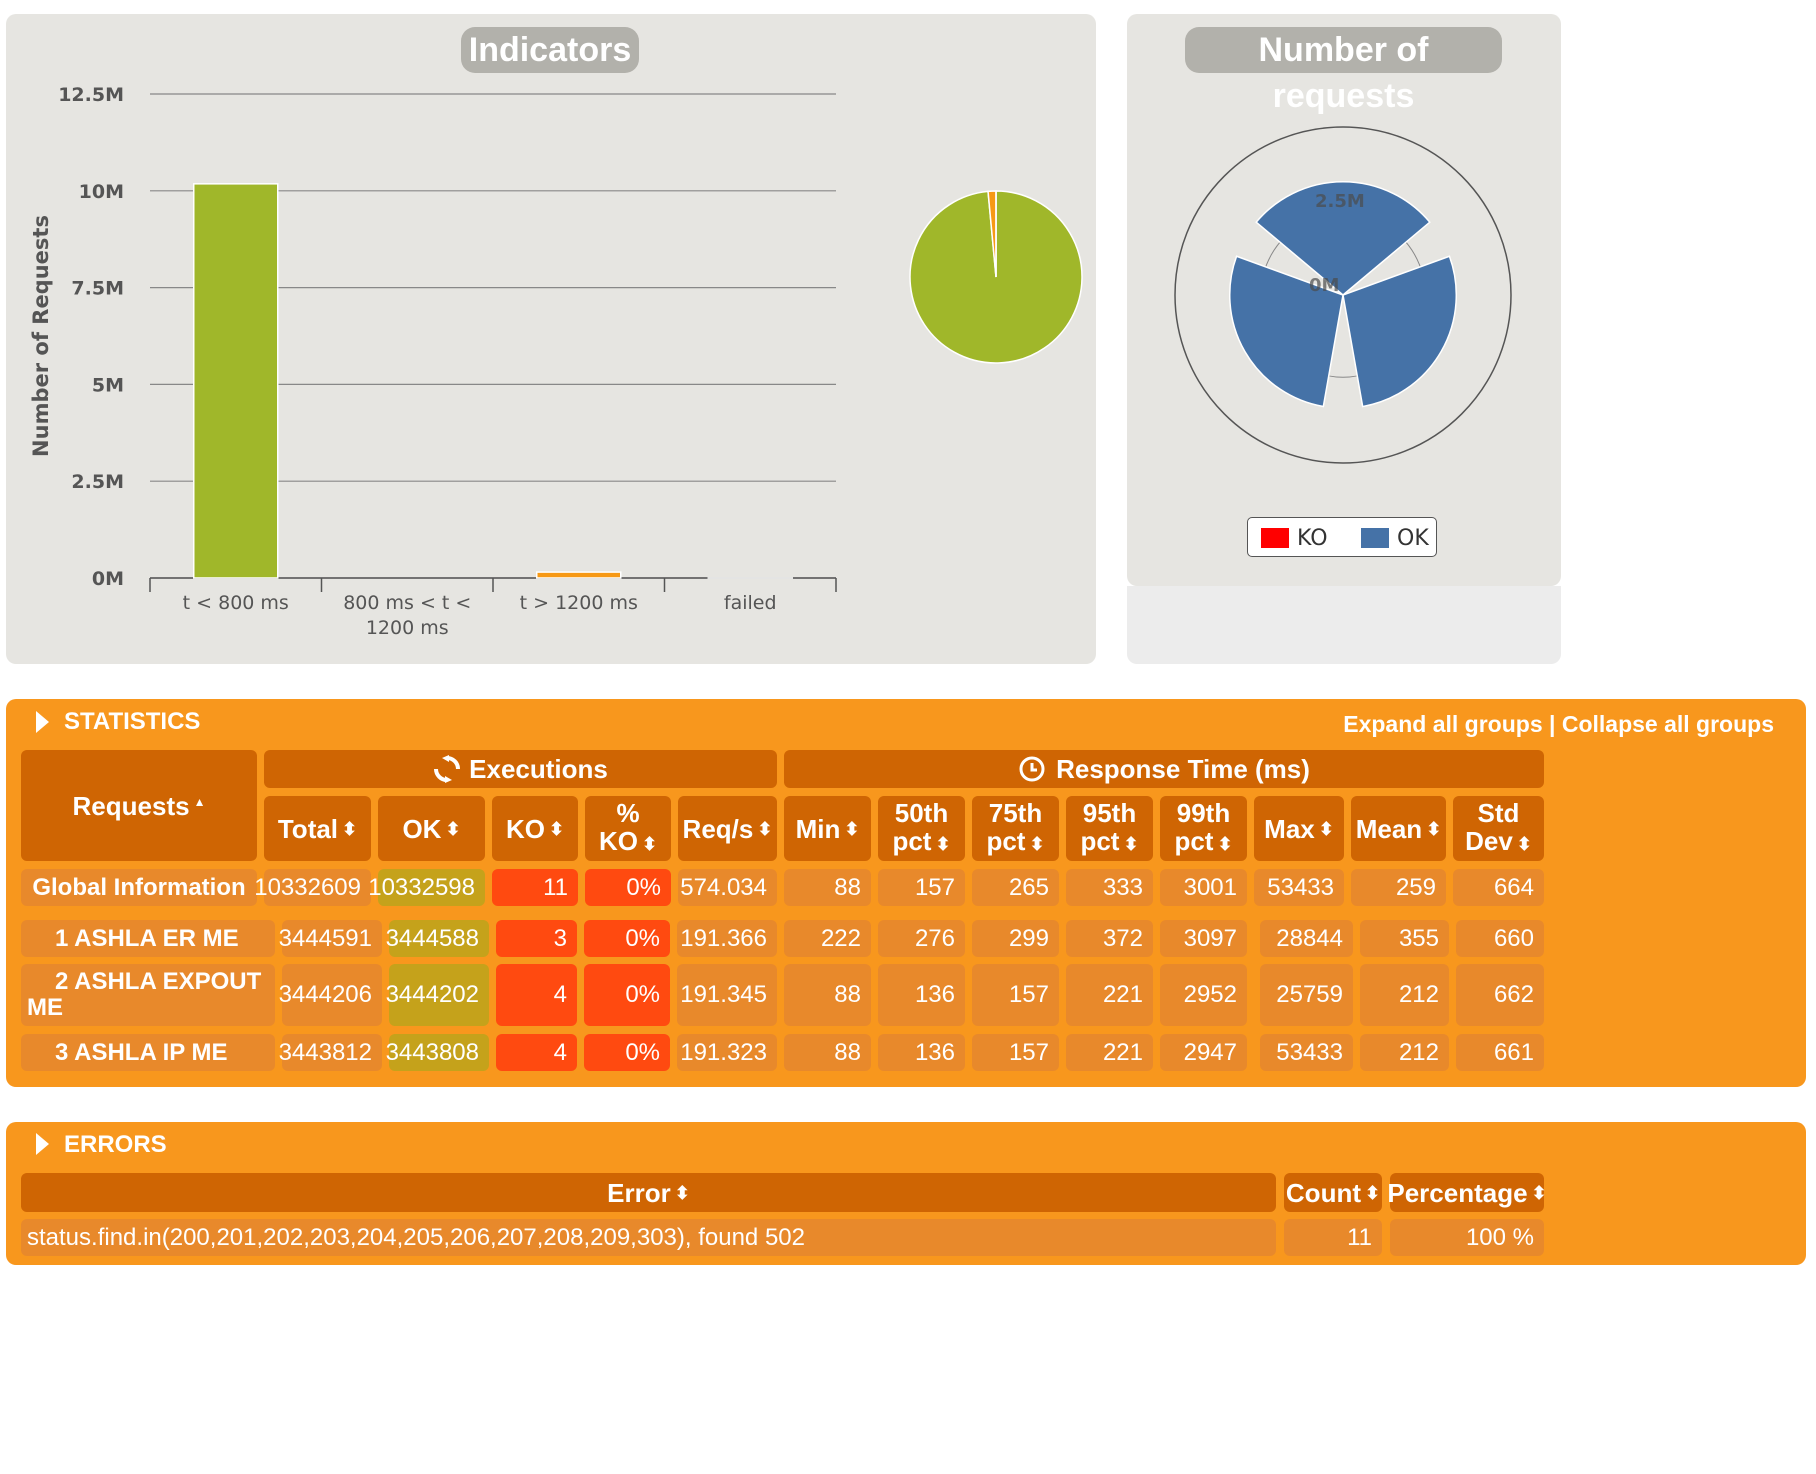  What do you see at coordinates (628, 842) in the screenshot?
I see `col-percent-ko-line-2: KO ⬍` at bounding box center [628, 842].